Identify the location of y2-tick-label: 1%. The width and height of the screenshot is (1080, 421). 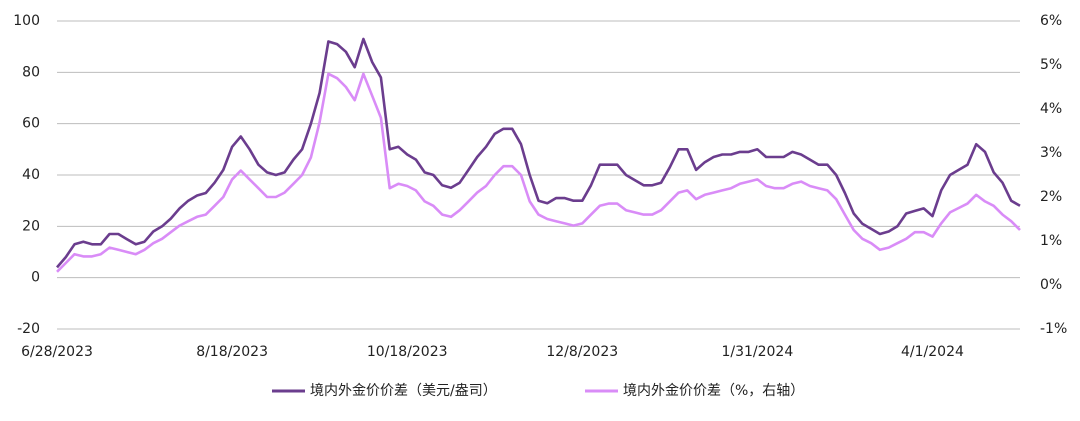
(1051, 241).